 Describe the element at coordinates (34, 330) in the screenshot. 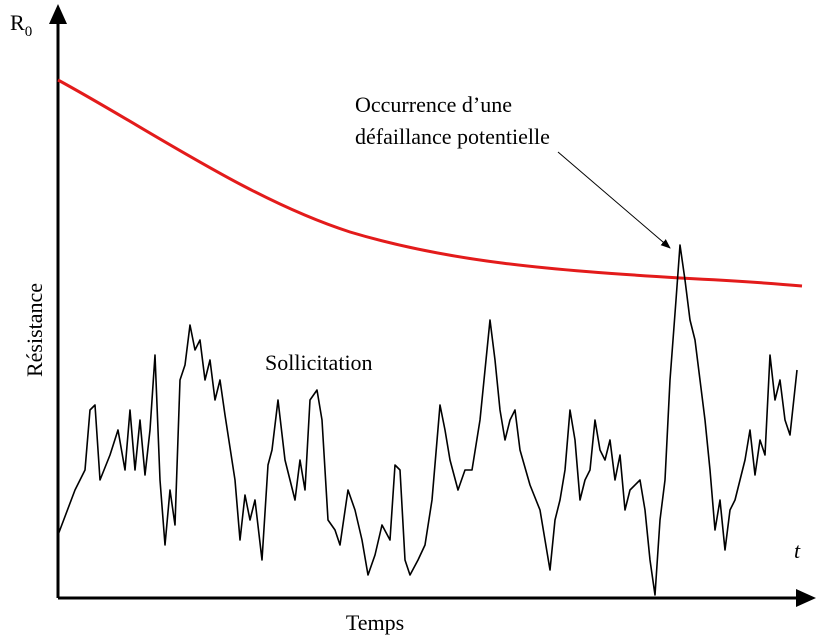

I see `y-axis-label: Résistance` at that location.